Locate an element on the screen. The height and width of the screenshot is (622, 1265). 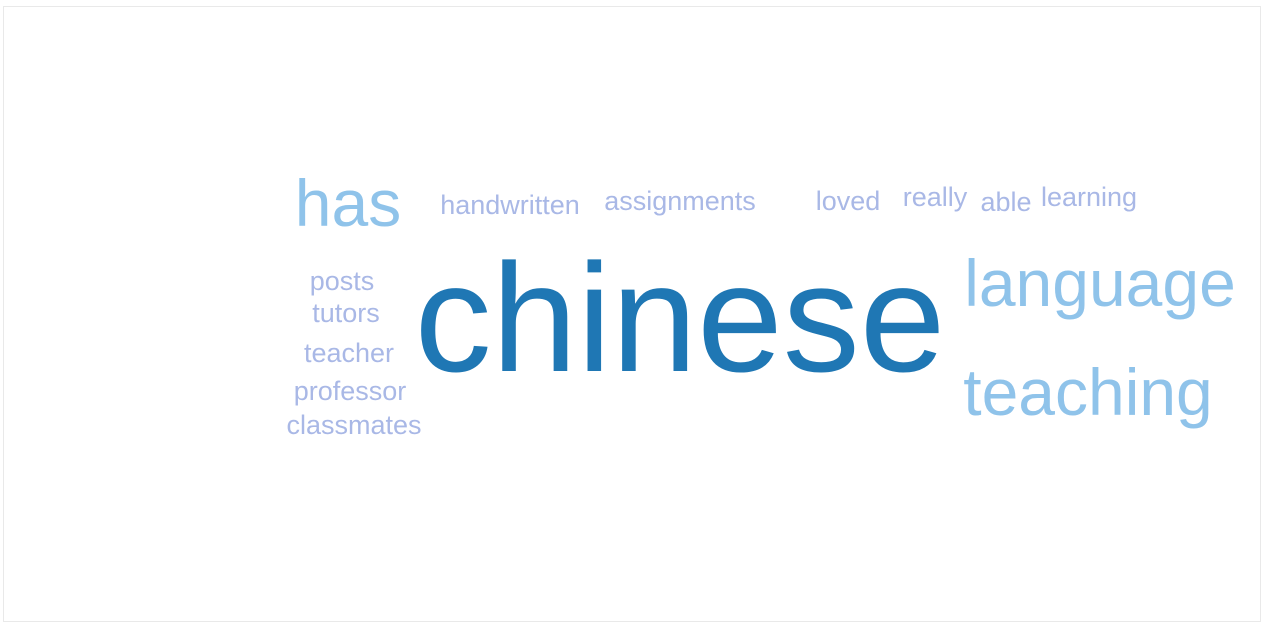
word-chinese: chinese is located at coordinates (680, 318).